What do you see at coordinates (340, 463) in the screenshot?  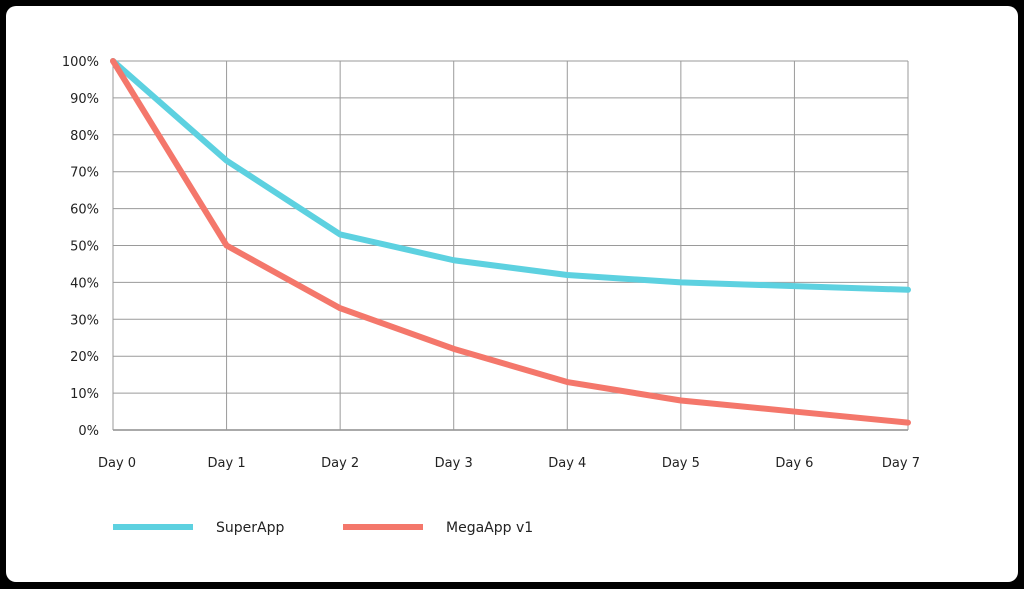 I see `x-tick-label: Day 2` at bounding box center [340, 463].